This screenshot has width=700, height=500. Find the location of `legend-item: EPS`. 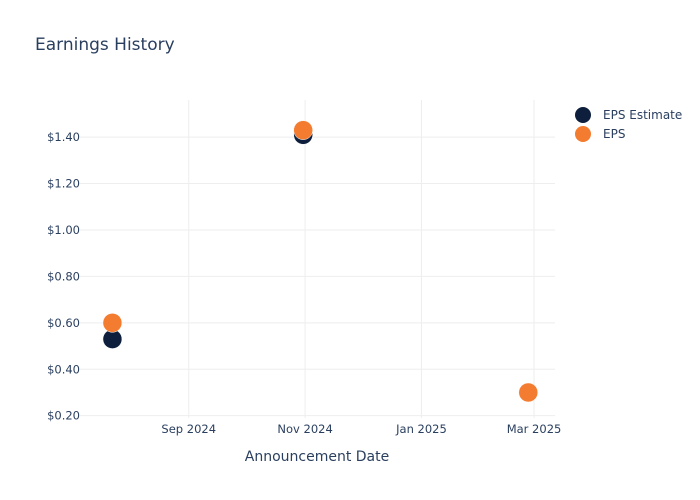

legend-item: EPS is located at coordinates (600, 134).